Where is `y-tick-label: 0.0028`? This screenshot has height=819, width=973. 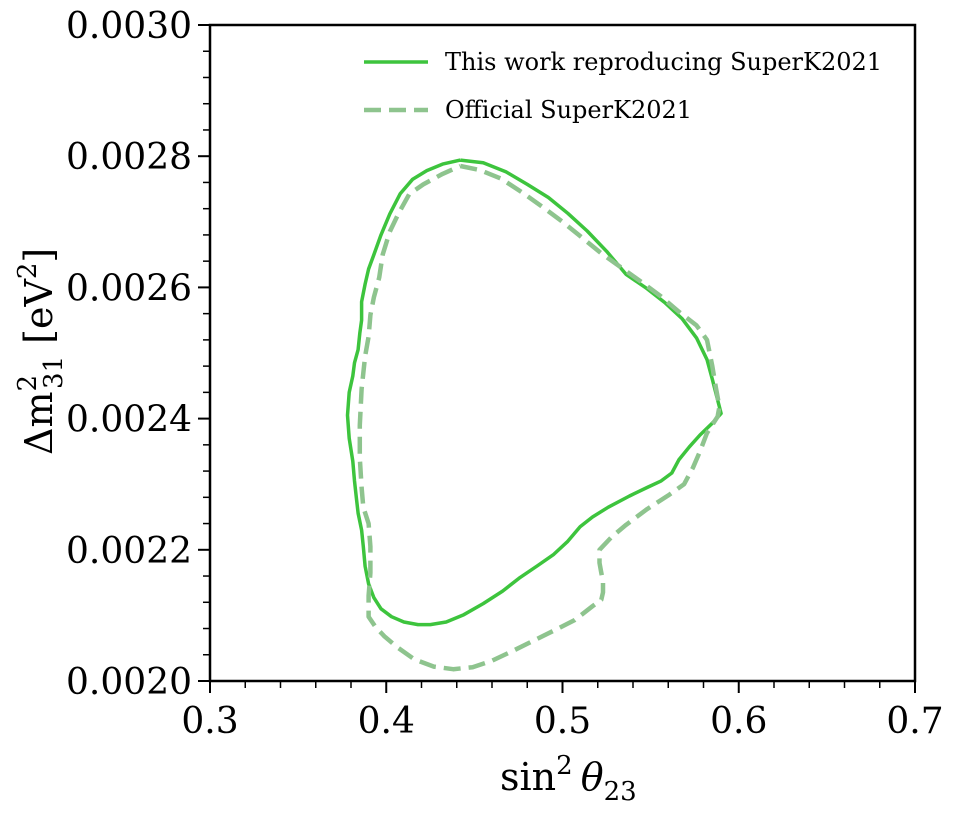
y-tick-label: 0.0028 is located at coordinates (129, 157).